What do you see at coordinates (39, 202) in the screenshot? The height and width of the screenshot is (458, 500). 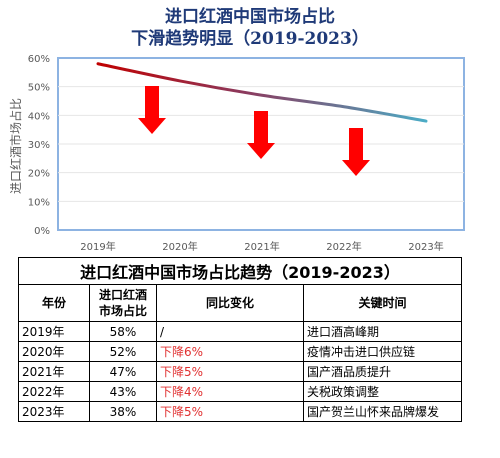 I see `y-tick-label: 10%` at bounding box center [39, 202].